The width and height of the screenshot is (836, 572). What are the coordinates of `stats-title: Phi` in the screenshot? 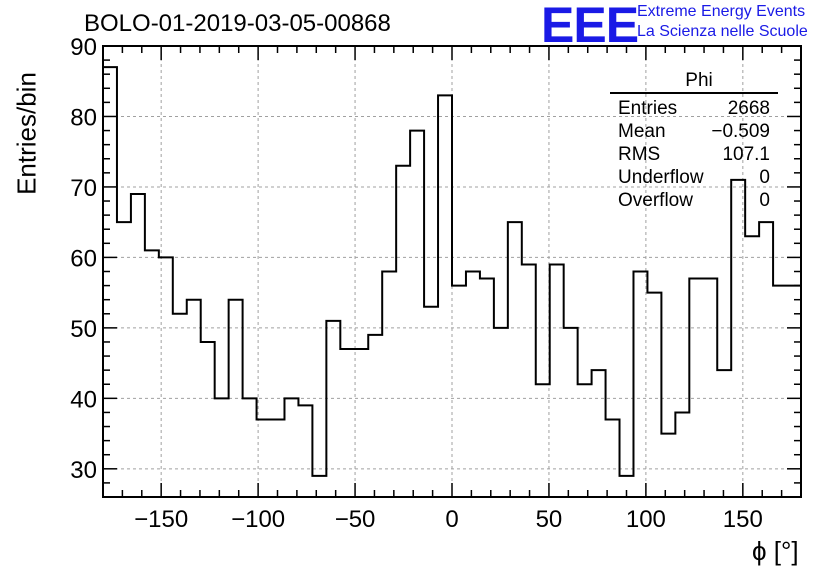 It's located at (699, 80).